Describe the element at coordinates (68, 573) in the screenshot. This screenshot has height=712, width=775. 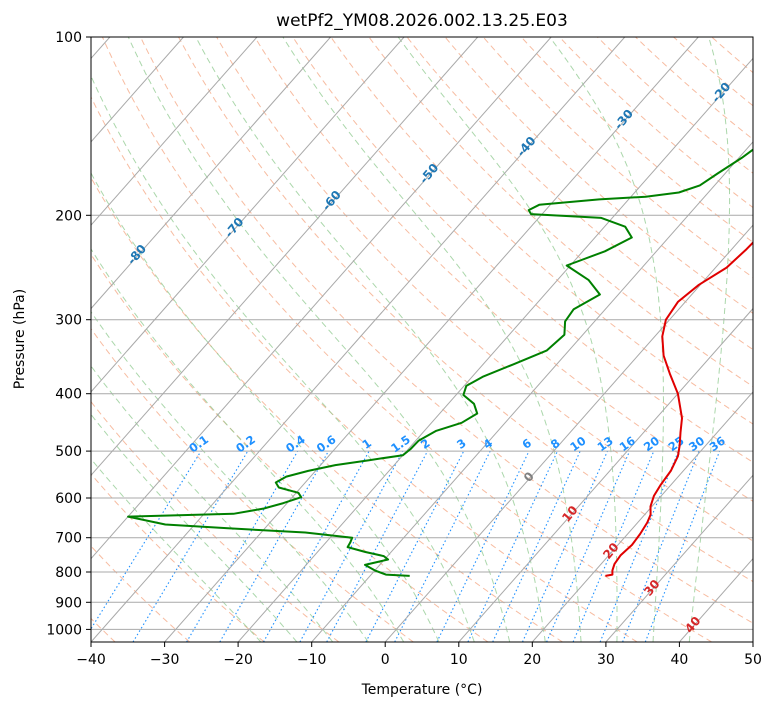
I see `y-tick-label: 800` at that location.